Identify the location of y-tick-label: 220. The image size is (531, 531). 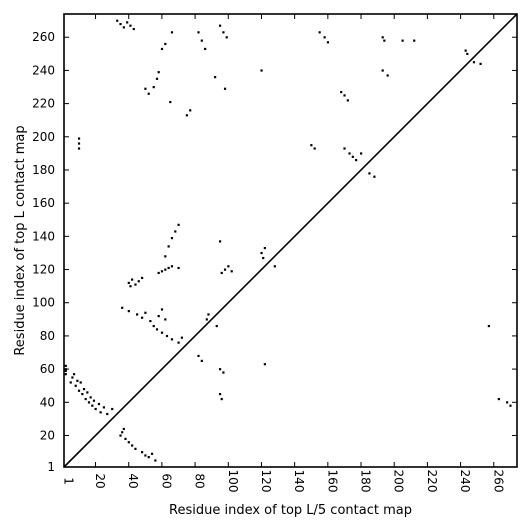
(43, 104).